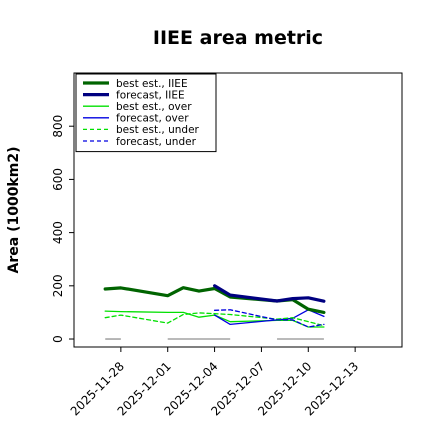 This screenshot has width=440, height=445. Describe the element at coordinates (154, 107) in the screenshot. I see `legend-label-2: best est., over` at that location.